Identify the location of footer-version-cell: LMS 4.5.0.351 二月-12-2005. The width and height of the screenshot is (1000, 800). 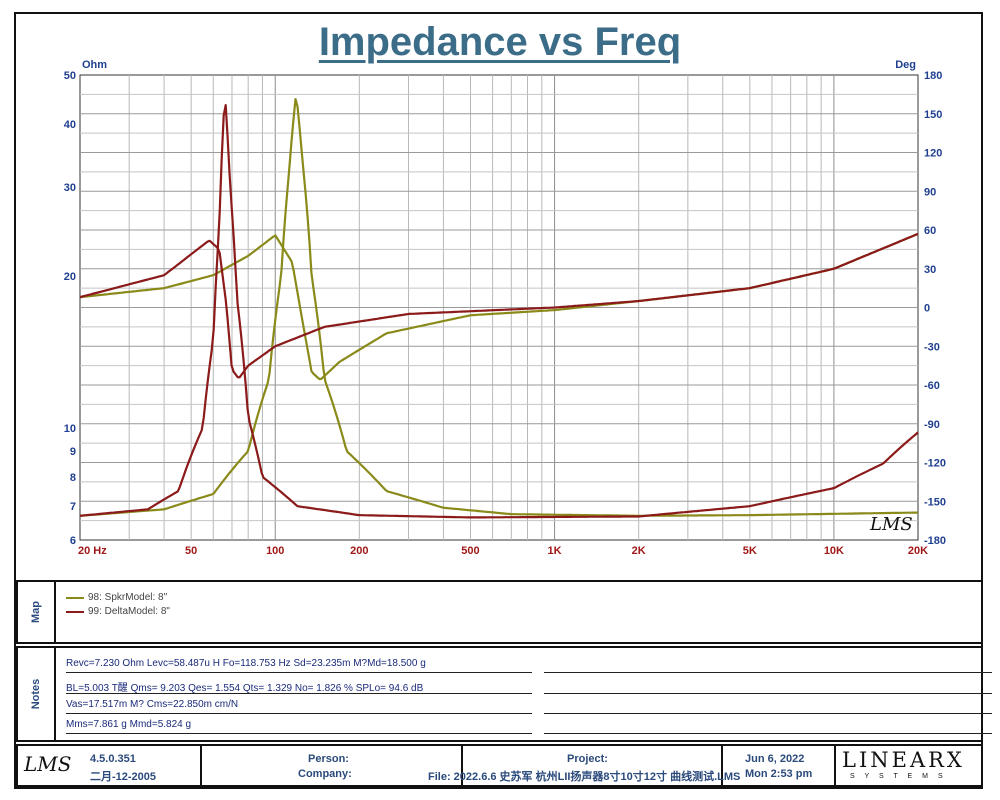
(110, 765).